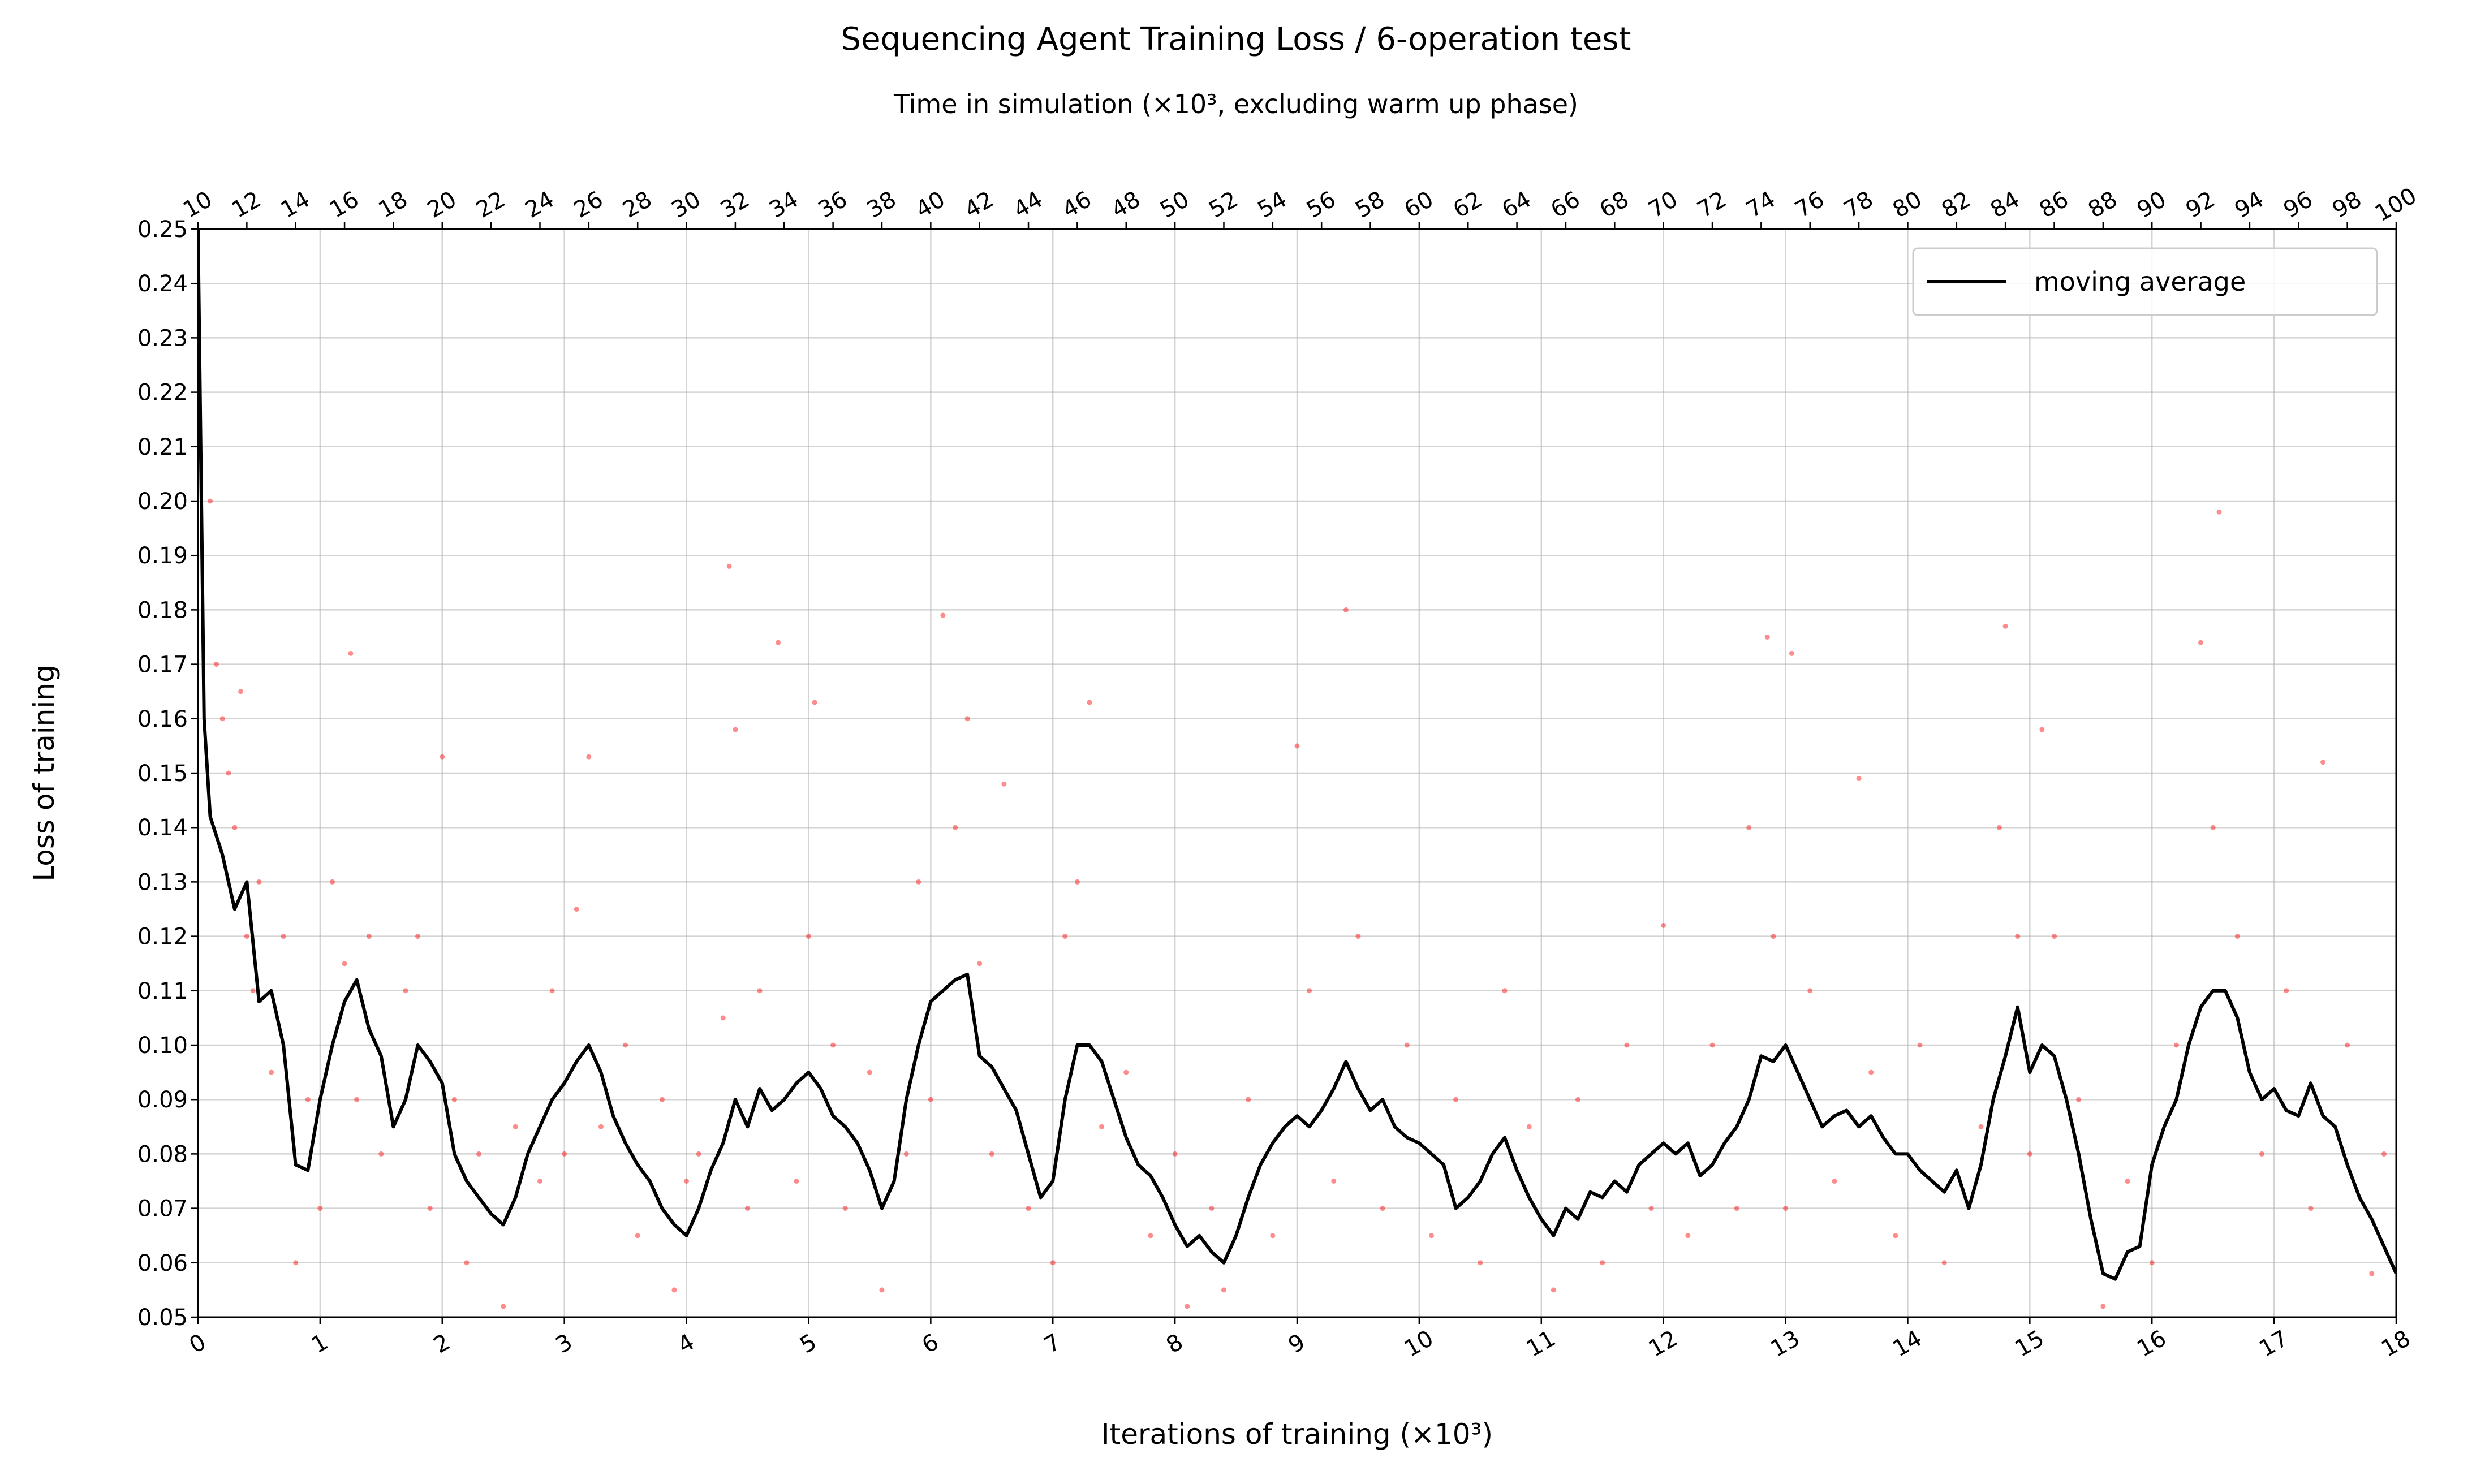 Image resolution: width=2472 pixels, height=1484 pixels. I want to click on y-tick-label: 0.05, so click(162, 1318).